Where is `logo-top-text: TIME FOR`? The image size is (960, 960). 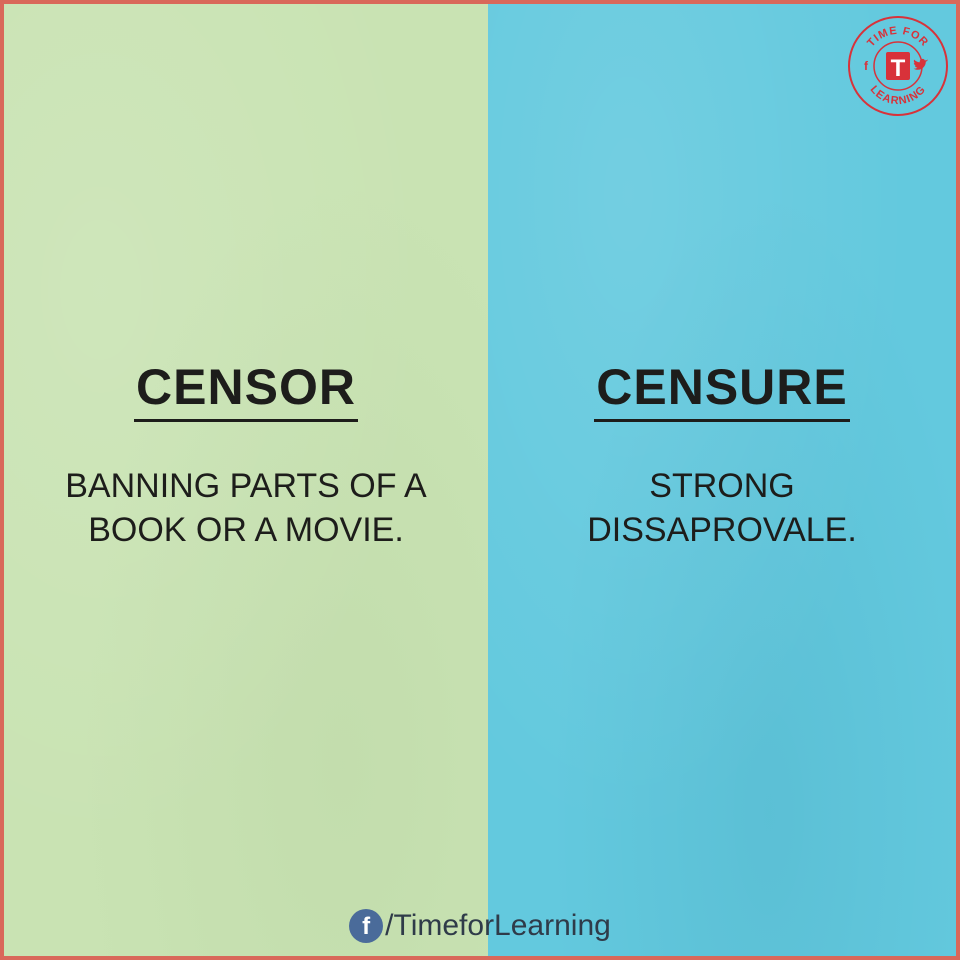 logo-top-text: TIME FOR is located at coordinates (898, 37).